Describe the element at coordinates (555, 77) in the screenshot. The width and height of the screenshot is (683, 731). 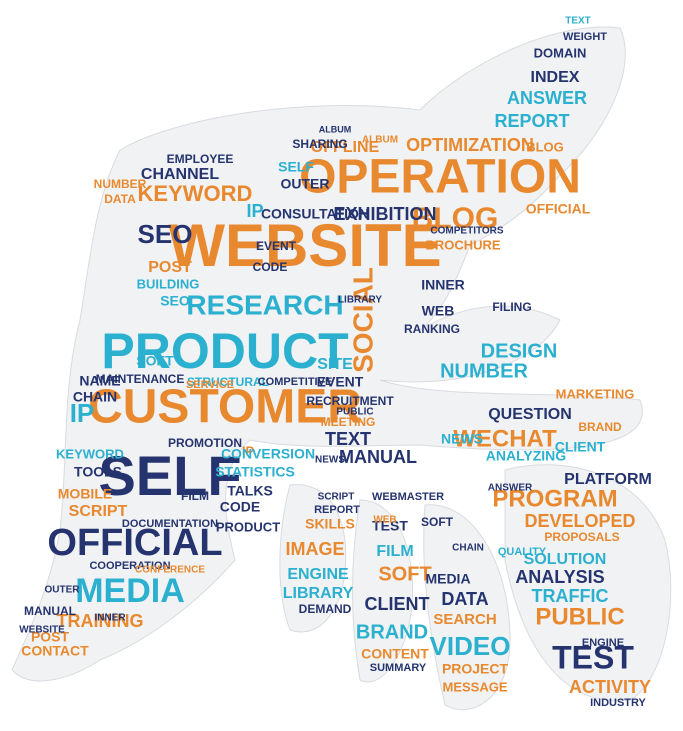
I see `word-index: INDEX` at that location.